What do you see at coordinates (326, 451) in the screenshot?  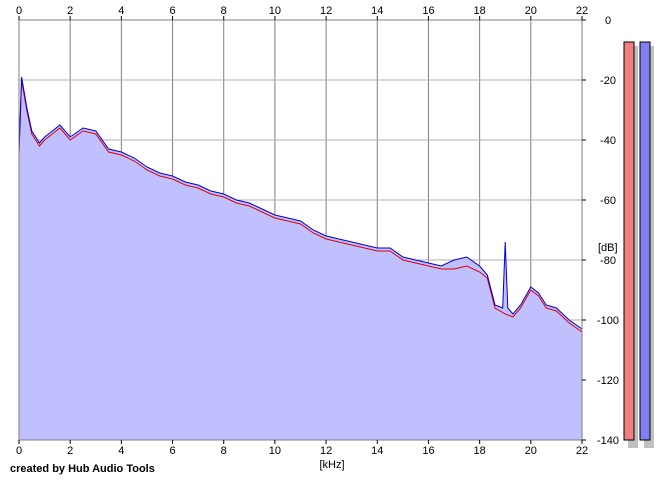 I see `x-bottom-tick-label-6: 12` at bounding box center [326, 451].